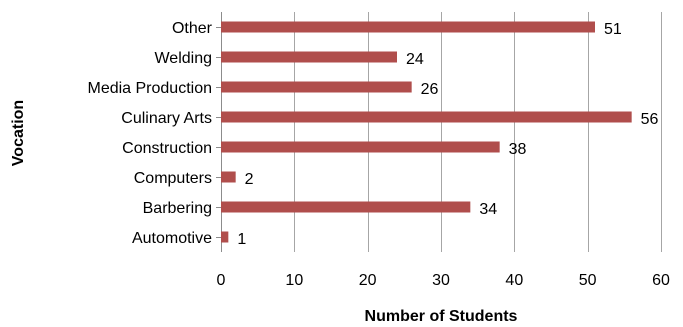 This screenshot has width=683, height=327. I want to click on data-label: 56, so click(650, 119).